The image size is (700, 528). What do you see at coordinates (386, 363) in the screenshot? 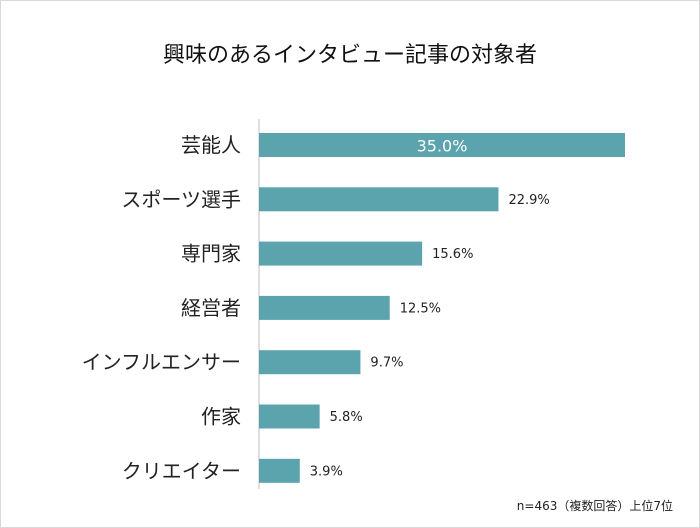
I see `value-label-5: 9.7%` at bounding box center [386, 363].